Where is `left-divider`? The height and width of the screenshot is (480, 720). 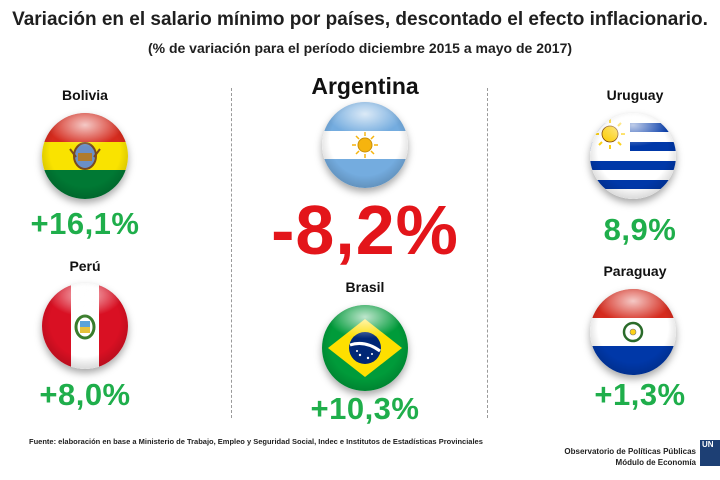 left-divider is located at coordinates (231, 253).